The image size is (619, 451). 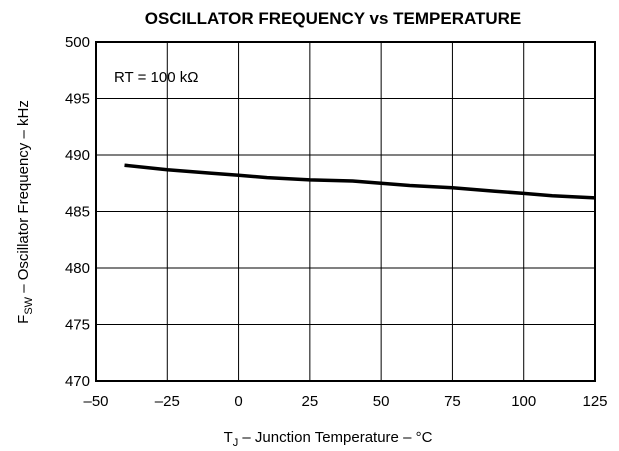 I want to click on x-tick-label: –25, so click(x=167, y=401).